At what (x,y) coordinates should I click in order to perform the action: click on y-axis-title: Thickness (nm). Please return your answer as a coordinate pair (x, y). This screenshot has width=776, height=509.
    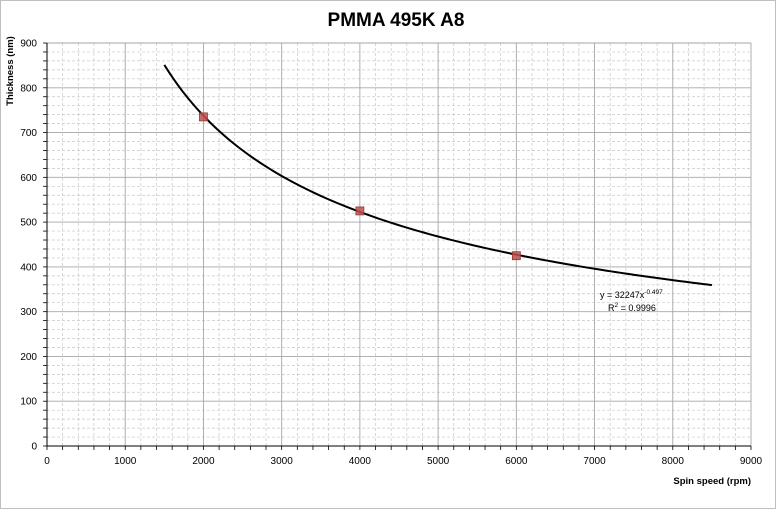
    Looking at the image, I should click on (10, 71).